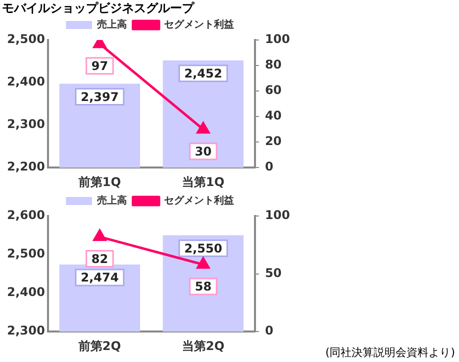 The image size is (459, 362). I want to click on data-label: 2,397, so click(99, 97).